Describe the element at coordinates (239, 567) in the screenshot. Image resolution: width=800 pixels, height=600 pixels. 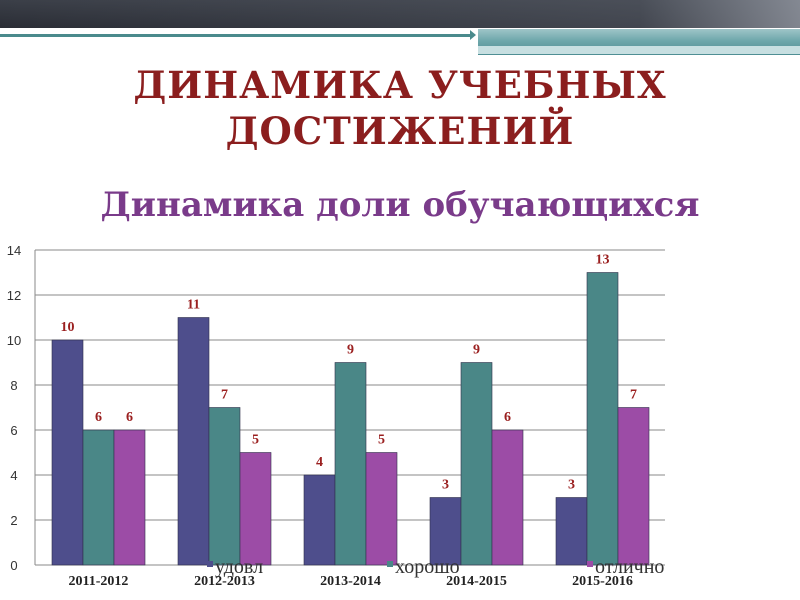
I see `legend-label: удовл` at that location.